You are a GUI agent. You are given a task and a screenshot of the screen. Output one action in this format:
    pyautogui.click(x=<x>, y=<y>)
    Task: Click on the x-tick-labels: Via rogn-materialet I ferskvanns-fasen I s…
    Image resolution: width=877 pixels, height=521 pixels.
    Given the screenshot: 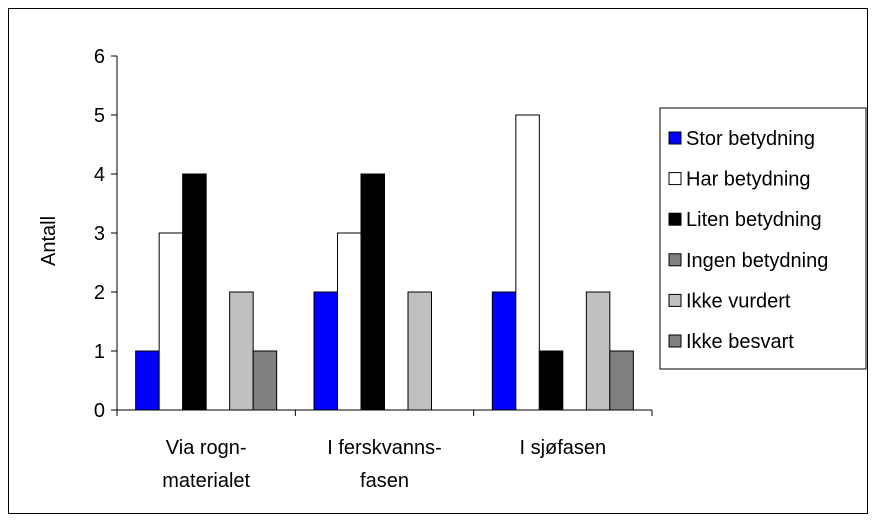 What is the action you would take?
    pyautogui.click(x=384, y=464)
    